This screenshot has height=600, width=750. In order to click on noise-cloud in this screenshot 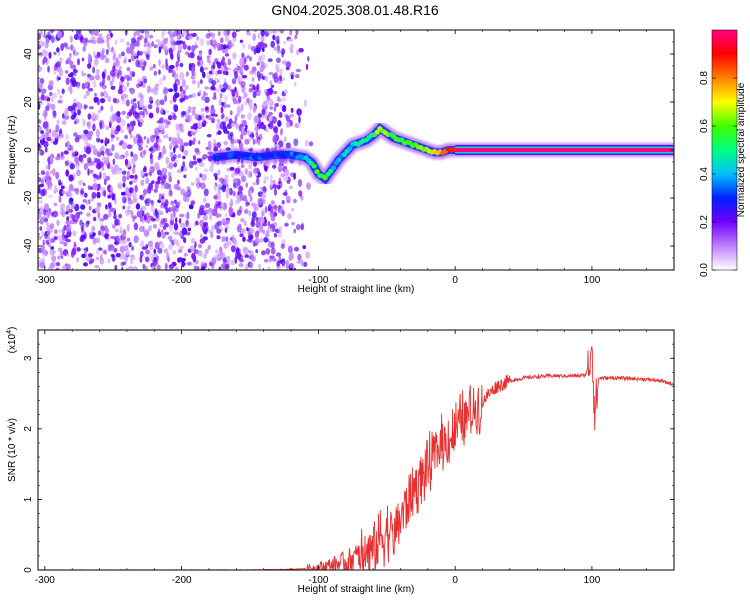, I will do `click(176, 150)`.